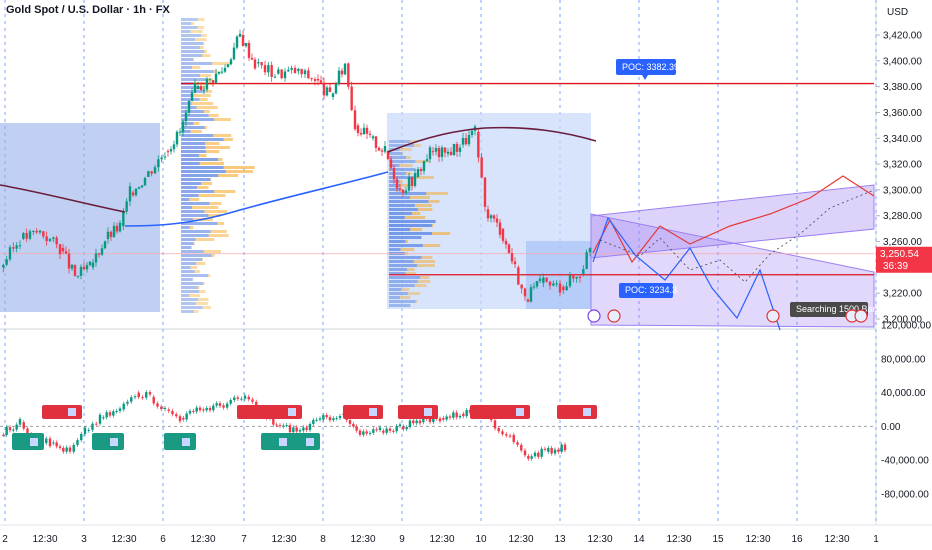 This screenshot has height=550, width=932. Describe the element at coordinates (902, 113) in the screenshot. I see `price-axis-label: 3,360.00` at that location.